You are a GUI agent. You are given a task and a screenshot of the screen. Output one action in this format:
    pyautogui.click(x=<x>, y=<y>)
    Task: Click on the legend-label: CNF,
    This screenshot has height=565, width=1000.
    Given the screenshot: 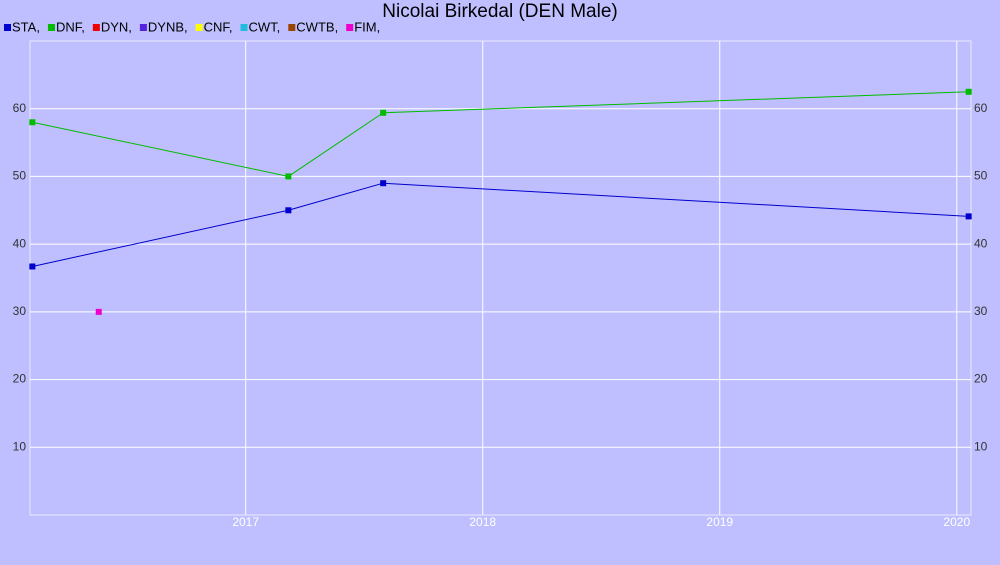 What is the action you would take?
    pyautogui.click(x=218, y=26)
    